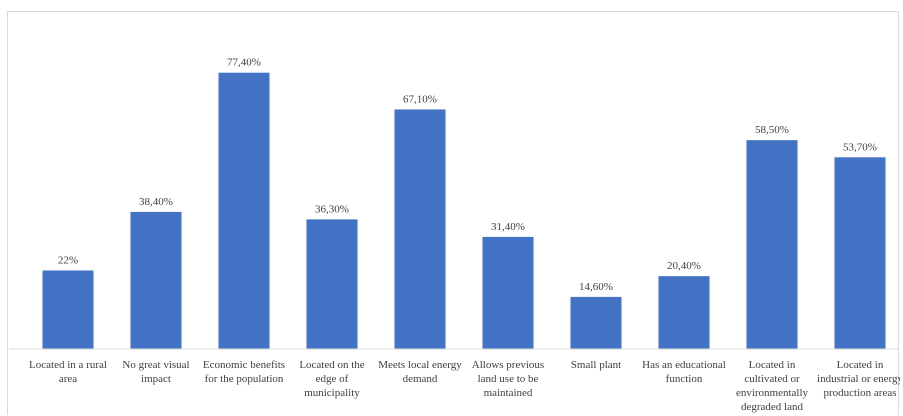 The width and height of the screenshot is (903, 416). Describe the element at coordinates (508, 379) in the screenshot. I see `category-label-6: Allows previous land use to be maintained` at that location.